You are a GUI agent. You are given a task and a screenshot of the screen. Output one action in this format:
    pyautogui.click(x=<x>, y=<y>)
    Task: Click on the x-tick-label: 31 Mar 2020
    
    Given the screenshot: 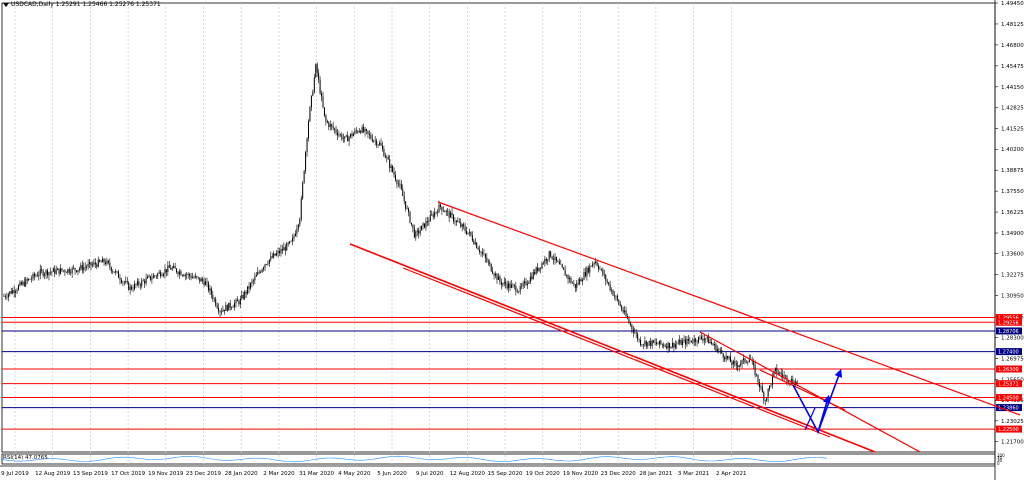 What is the action you would take?
    pyautogui.click(x=316, y=474)
    